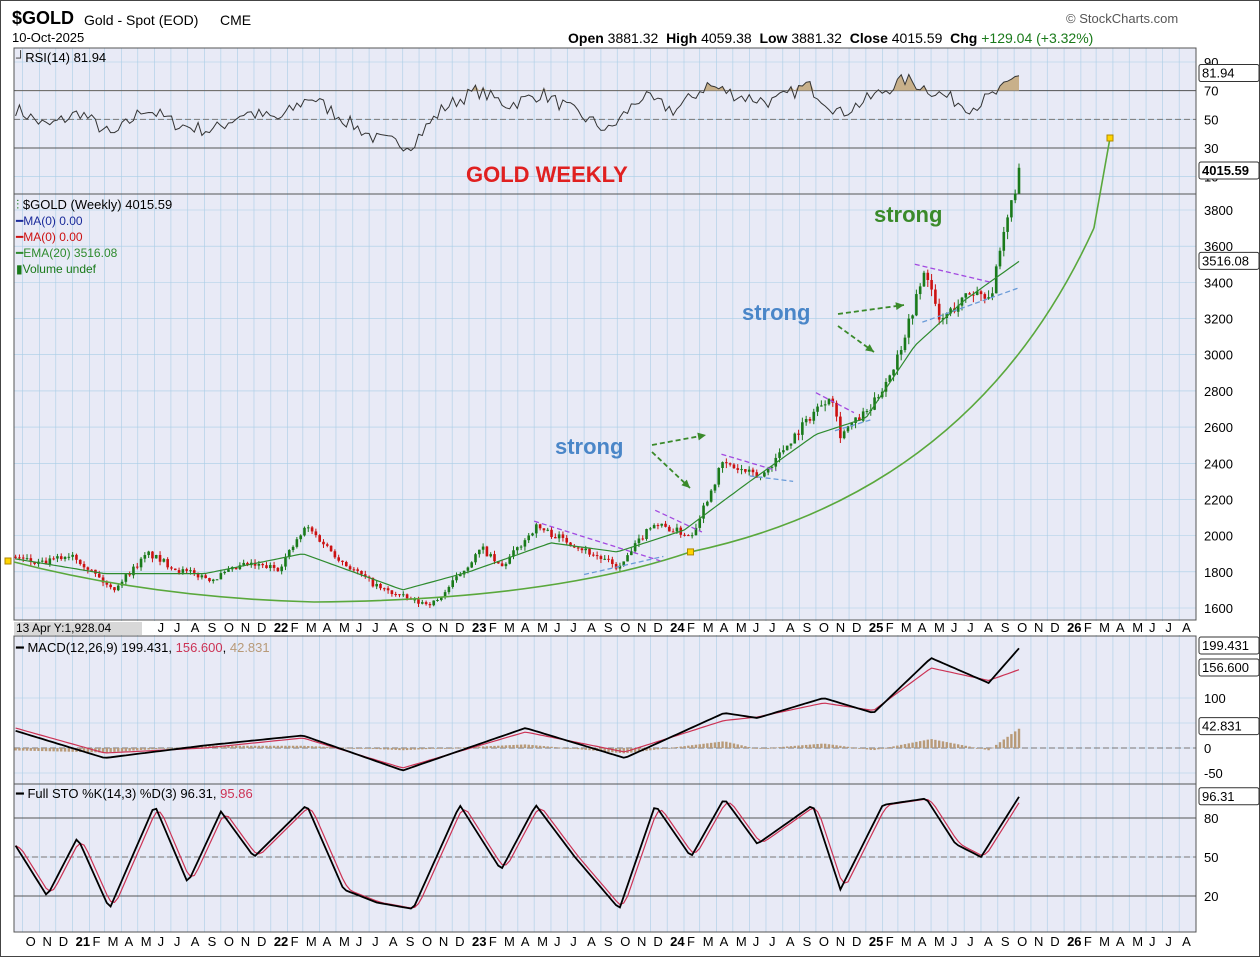 This screenshot has height=957, width=1260. I want to click on legend-ma2: ━MA(0) 0.00, so click(49, 237).